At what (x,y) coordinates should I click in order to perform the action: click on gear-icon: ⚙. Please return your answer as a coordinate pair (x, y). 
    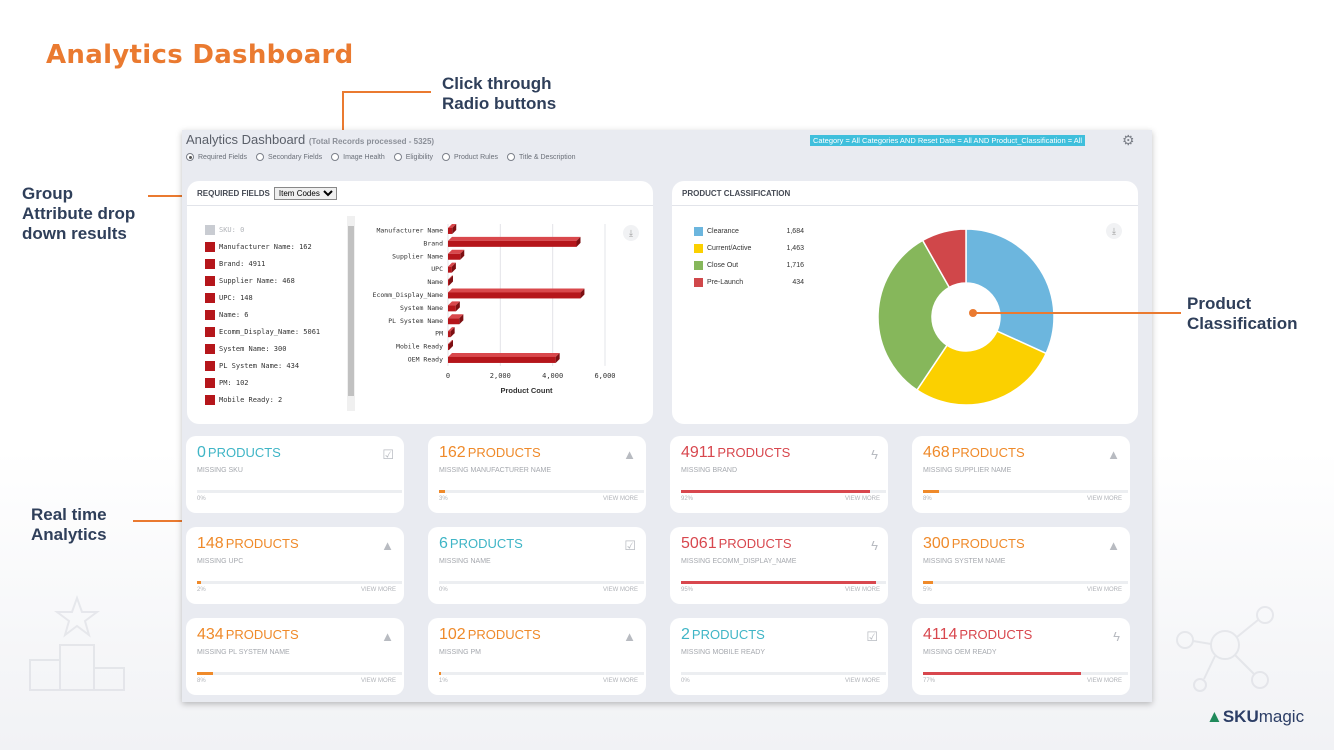
    Looking at the image, I should click on (1128, 140).